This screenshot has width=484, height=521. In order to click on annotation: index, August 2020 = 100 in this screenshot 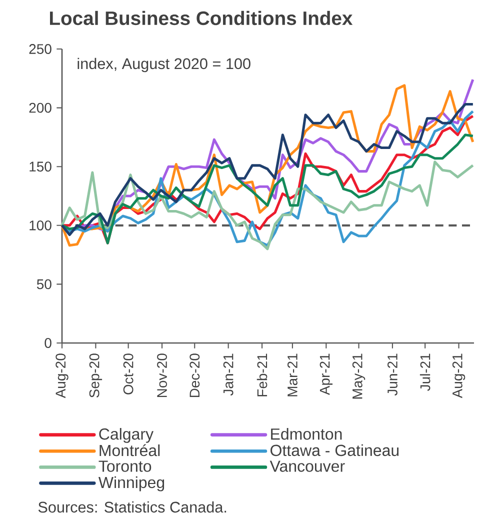, I will do `click(164, 65)`.